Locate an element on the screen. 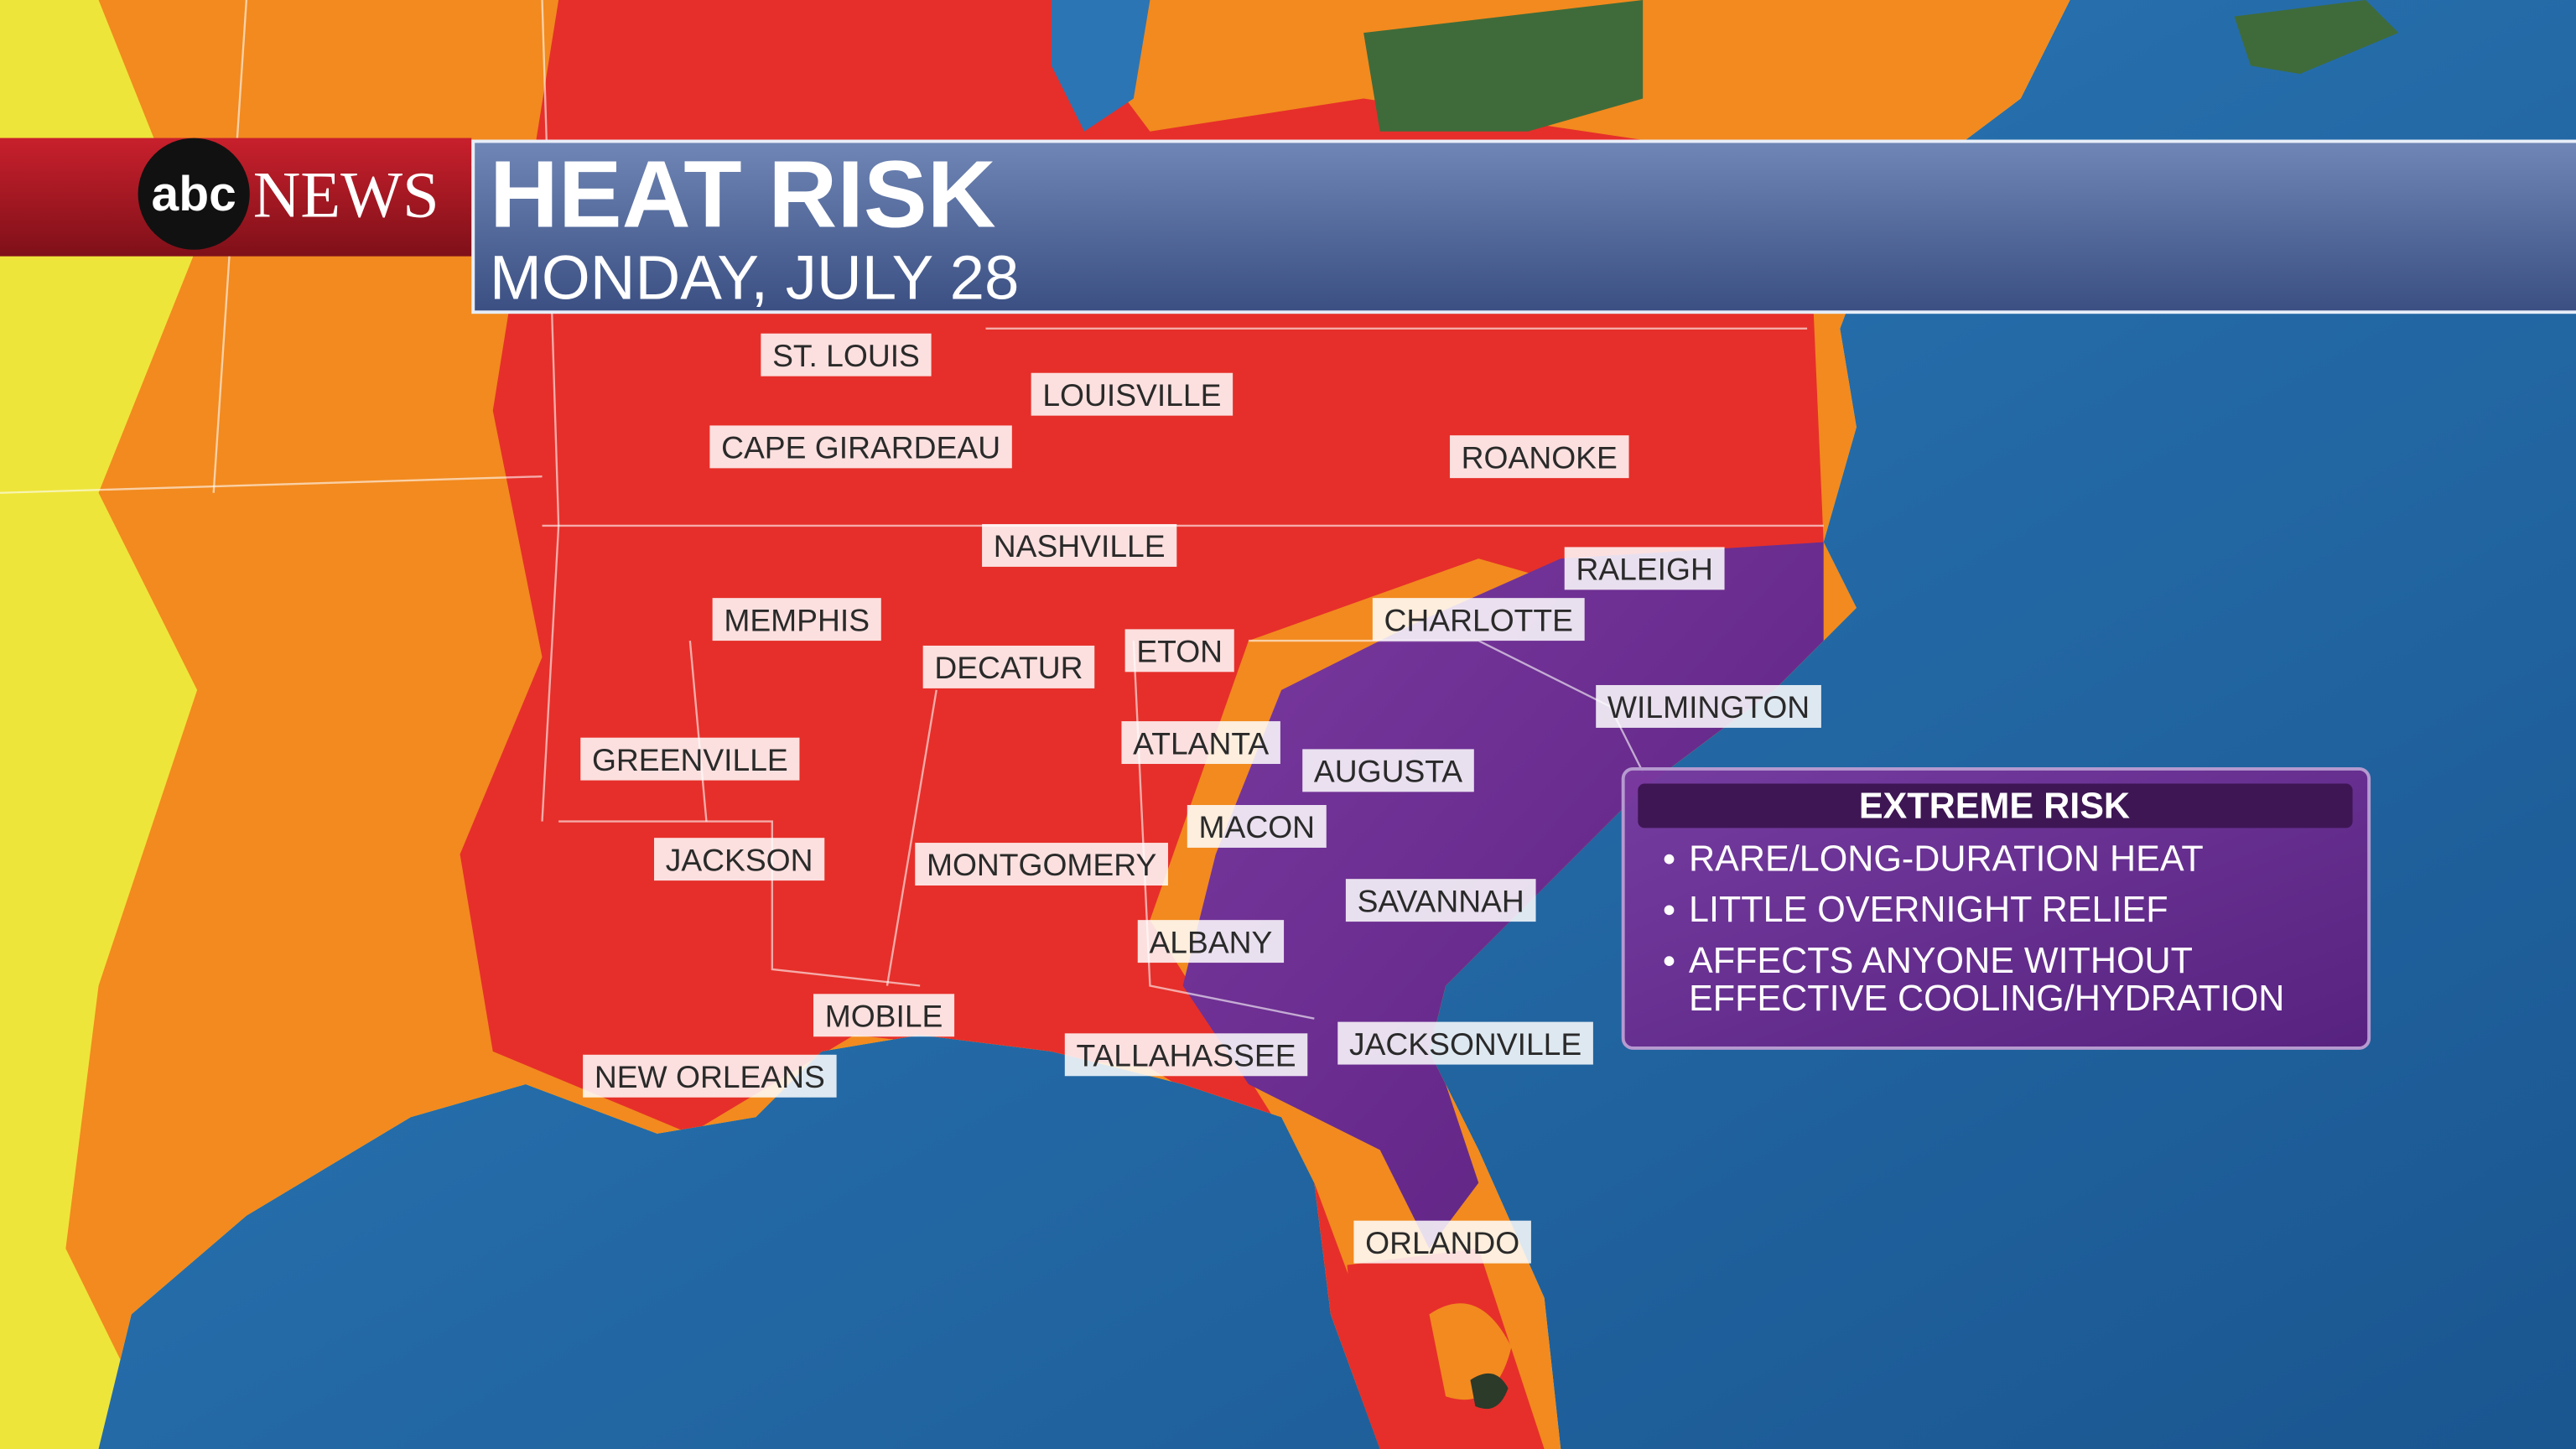  bullet-text: LITTLE OVERNIGHT RELIEF is located at coordinates (1929, 910).